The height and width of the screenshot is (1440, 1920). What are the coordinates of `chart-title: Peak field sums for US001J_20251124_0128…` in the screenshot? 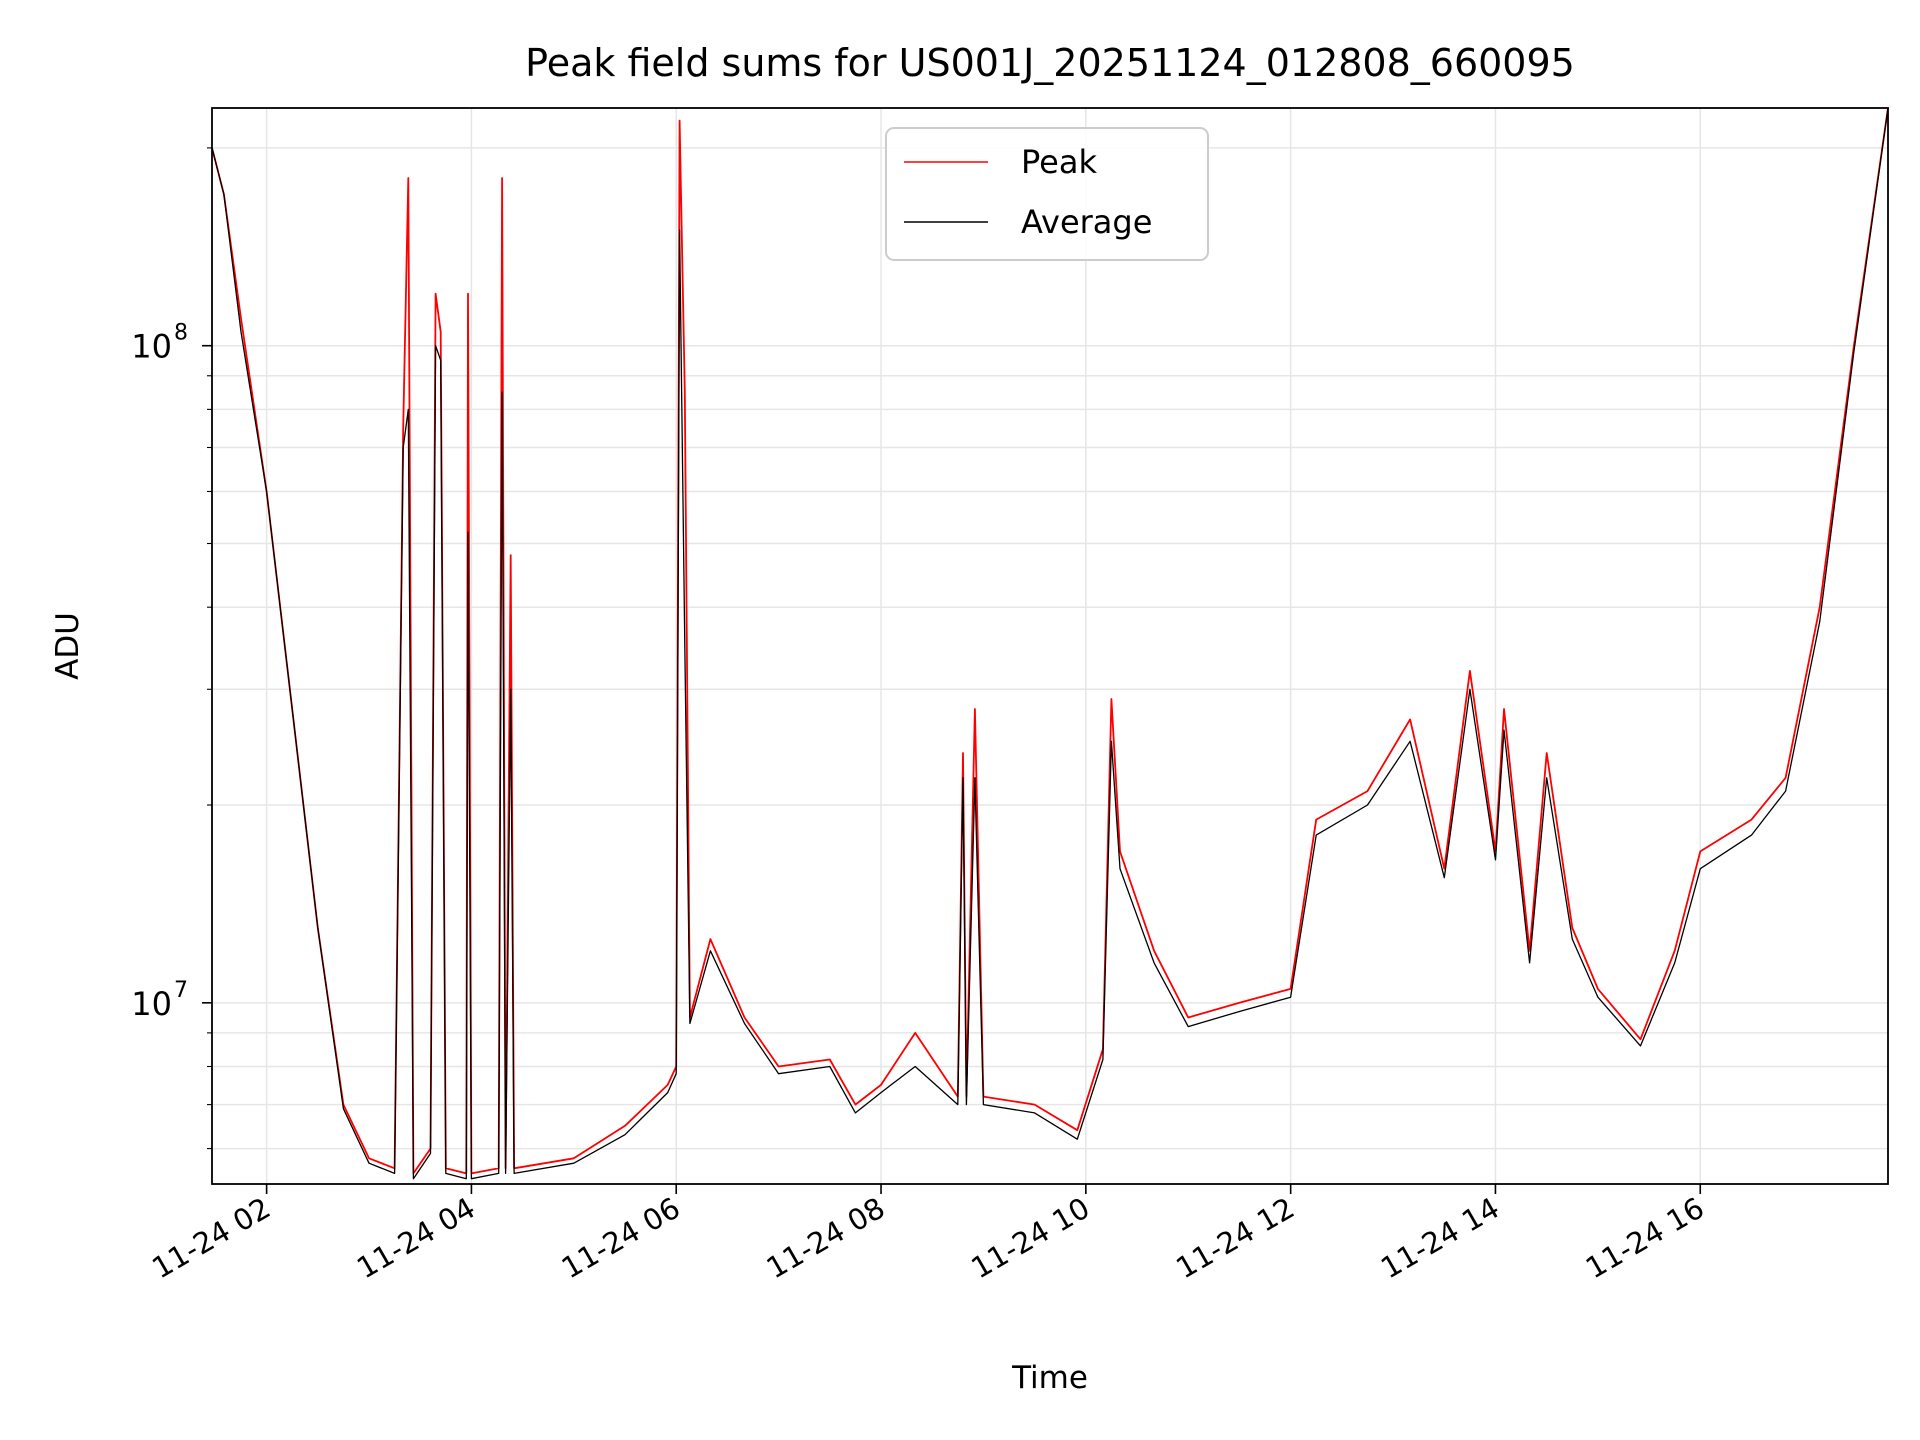 It's located at (1050, 63).